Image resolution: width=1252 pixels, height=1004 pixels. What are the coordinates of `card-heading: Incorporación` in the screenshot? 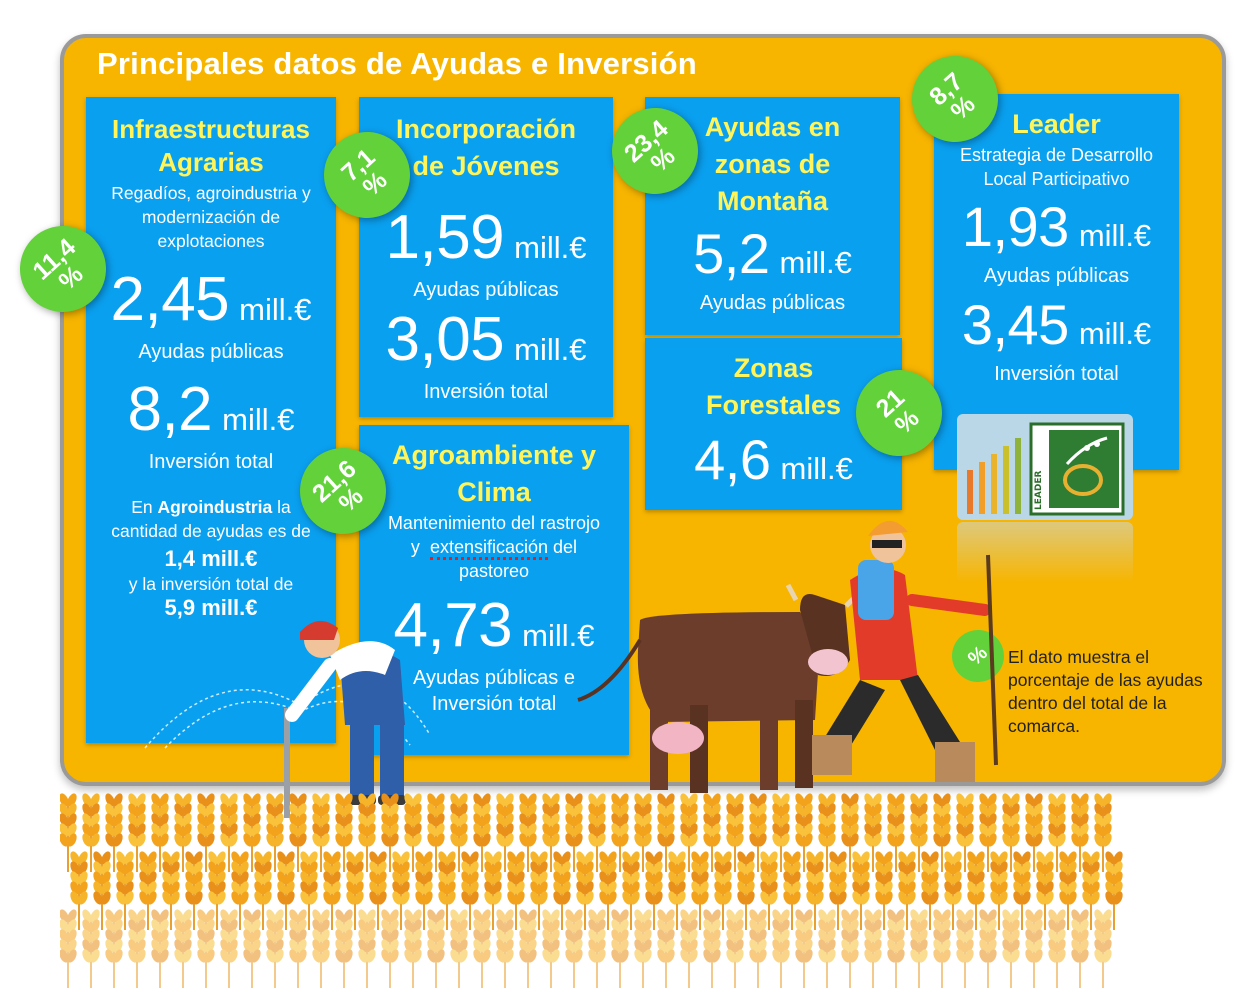 It's located at (486, 129).